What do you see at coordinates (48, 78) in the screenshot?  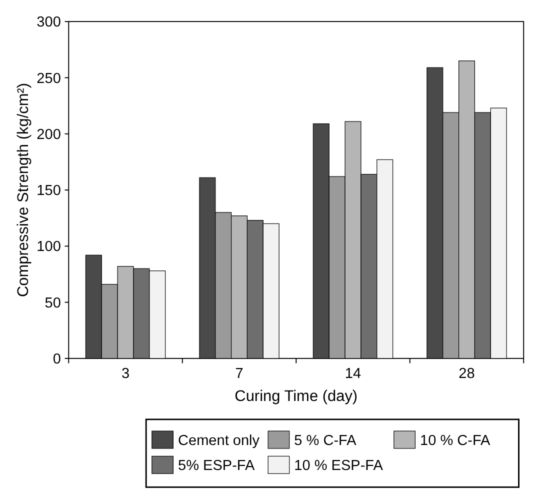 I see `y-tick-label: 250` at bounding box center [48, 78].